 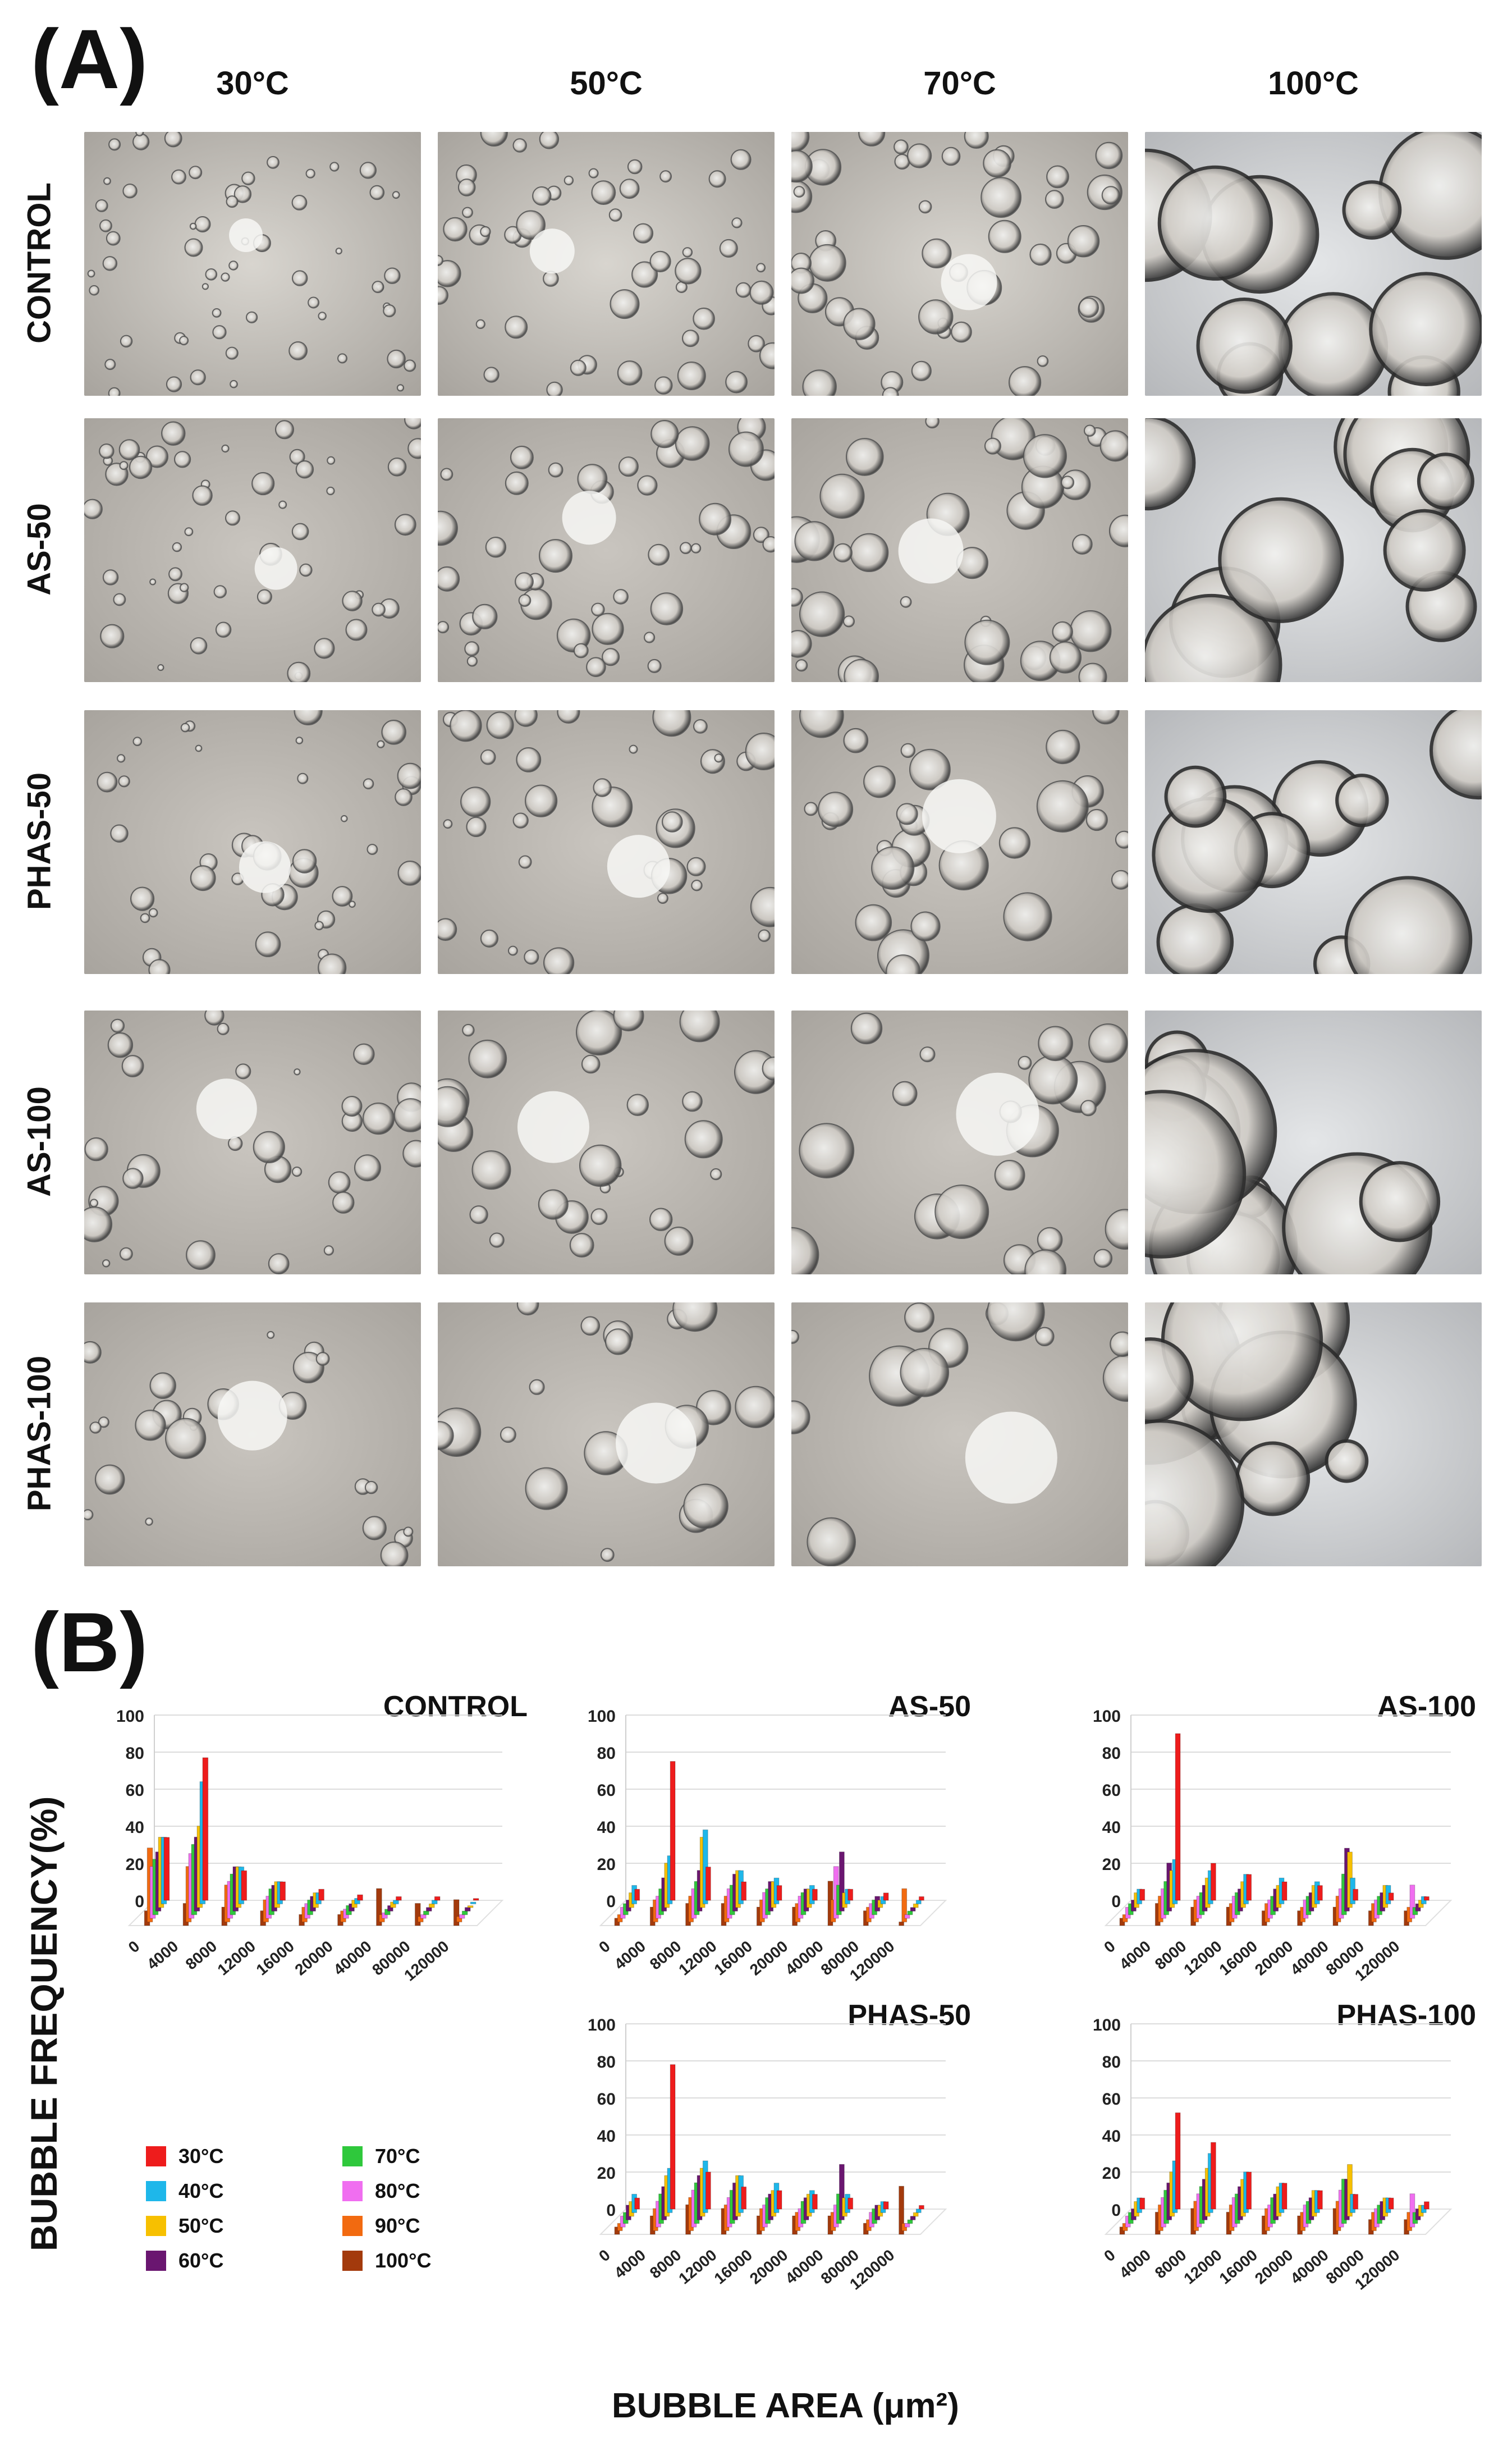 I want to click on legend-item: 70°C, so click(x=381, y=2156).